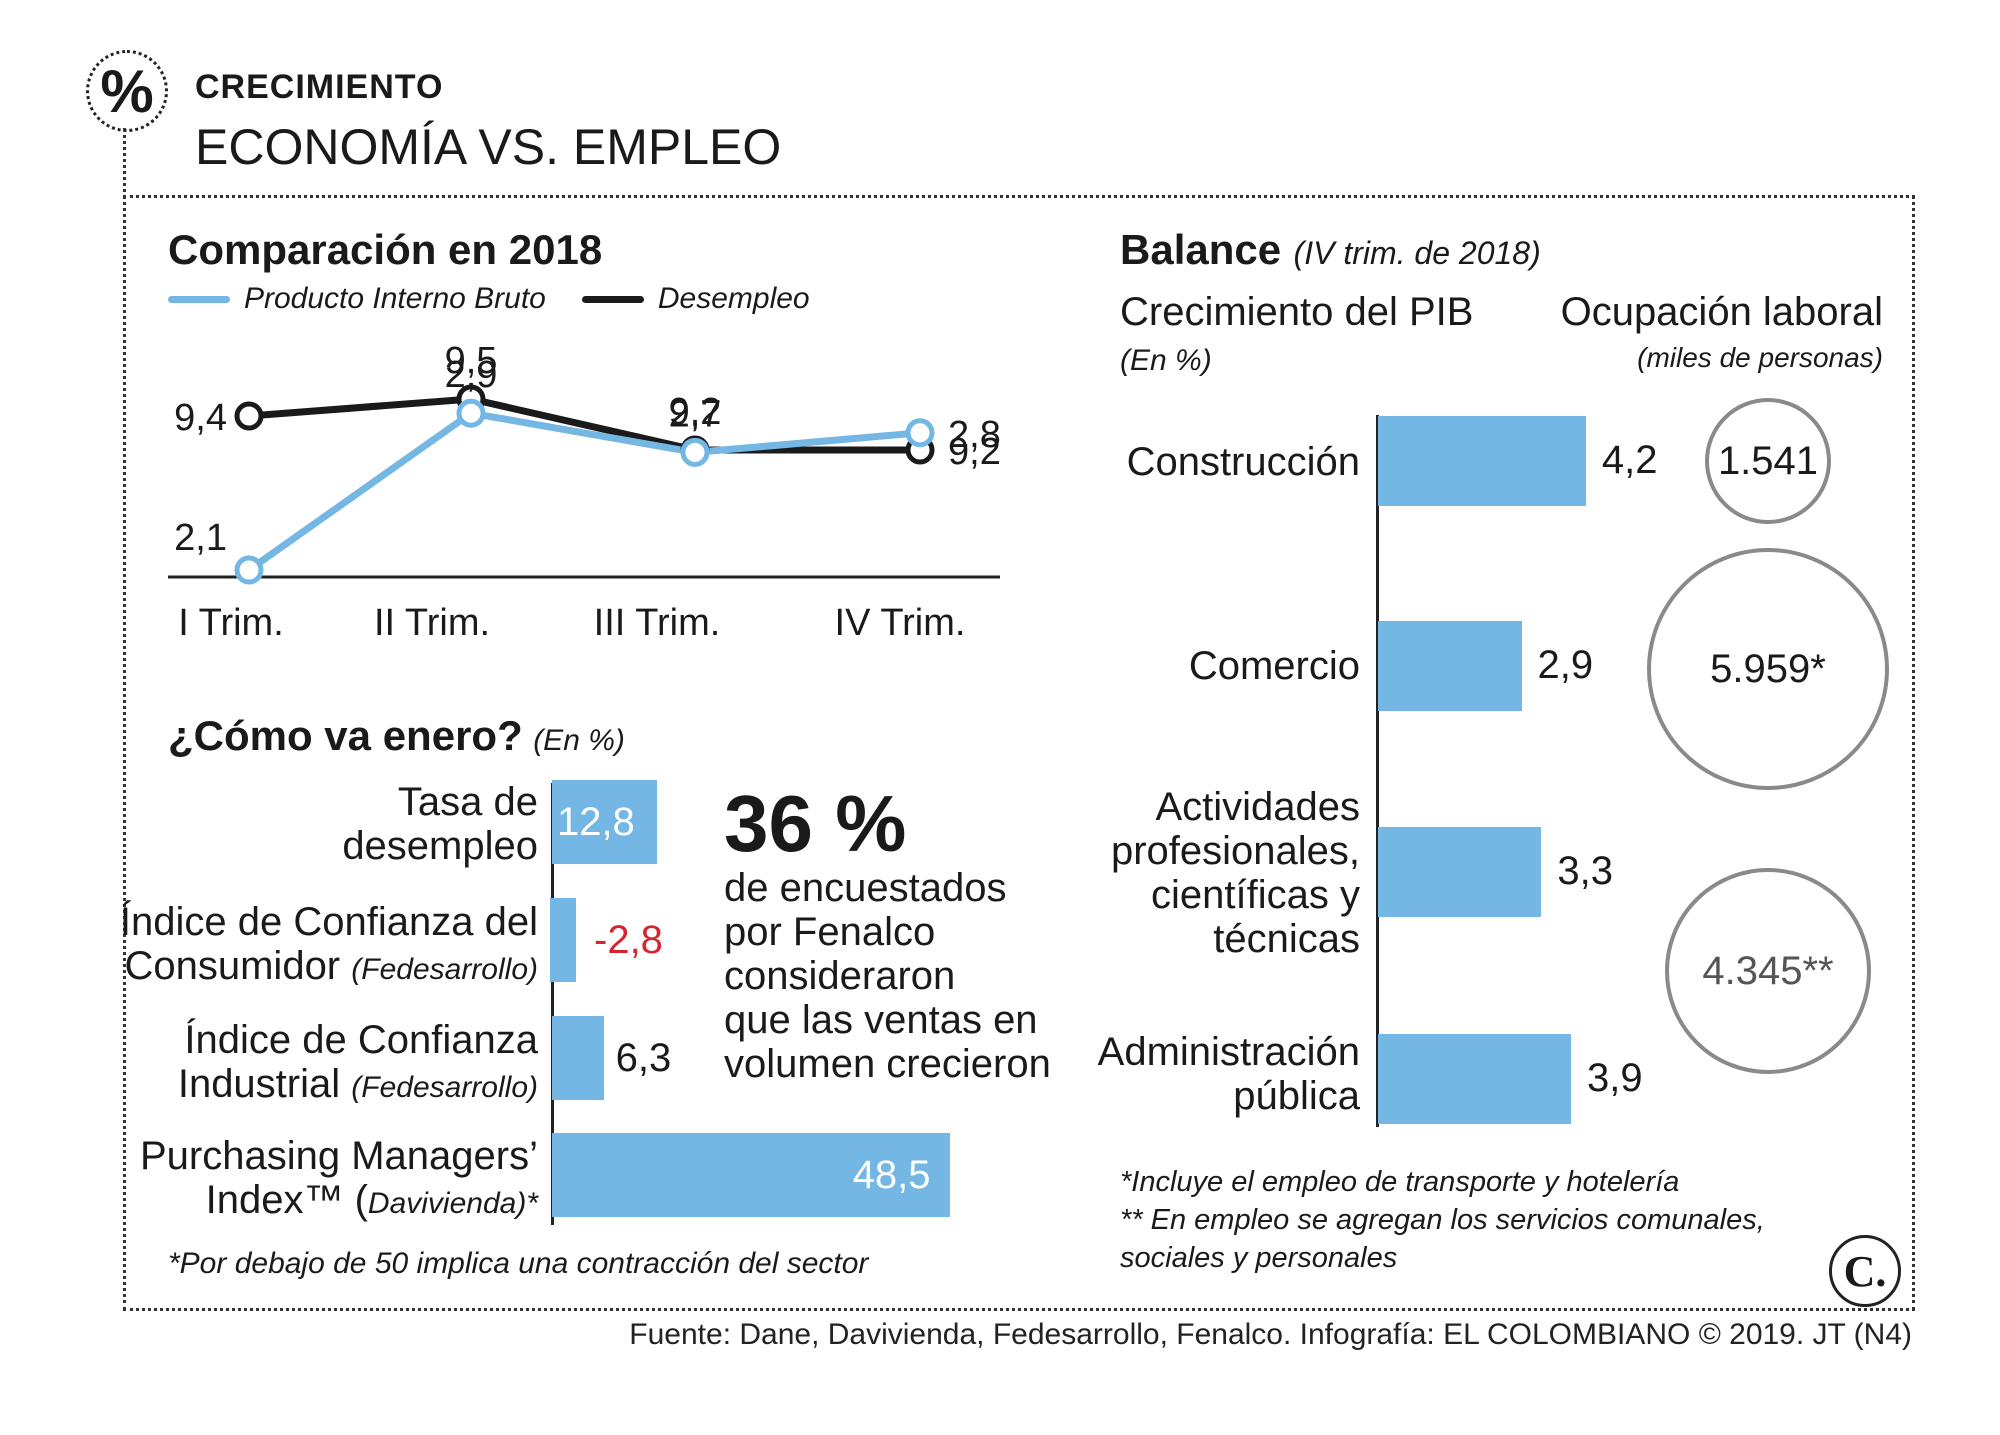  What do you see at coordinates (1377, 771) in the screenshot?
I see `pib-axis` at bounding box center [1377, 771].